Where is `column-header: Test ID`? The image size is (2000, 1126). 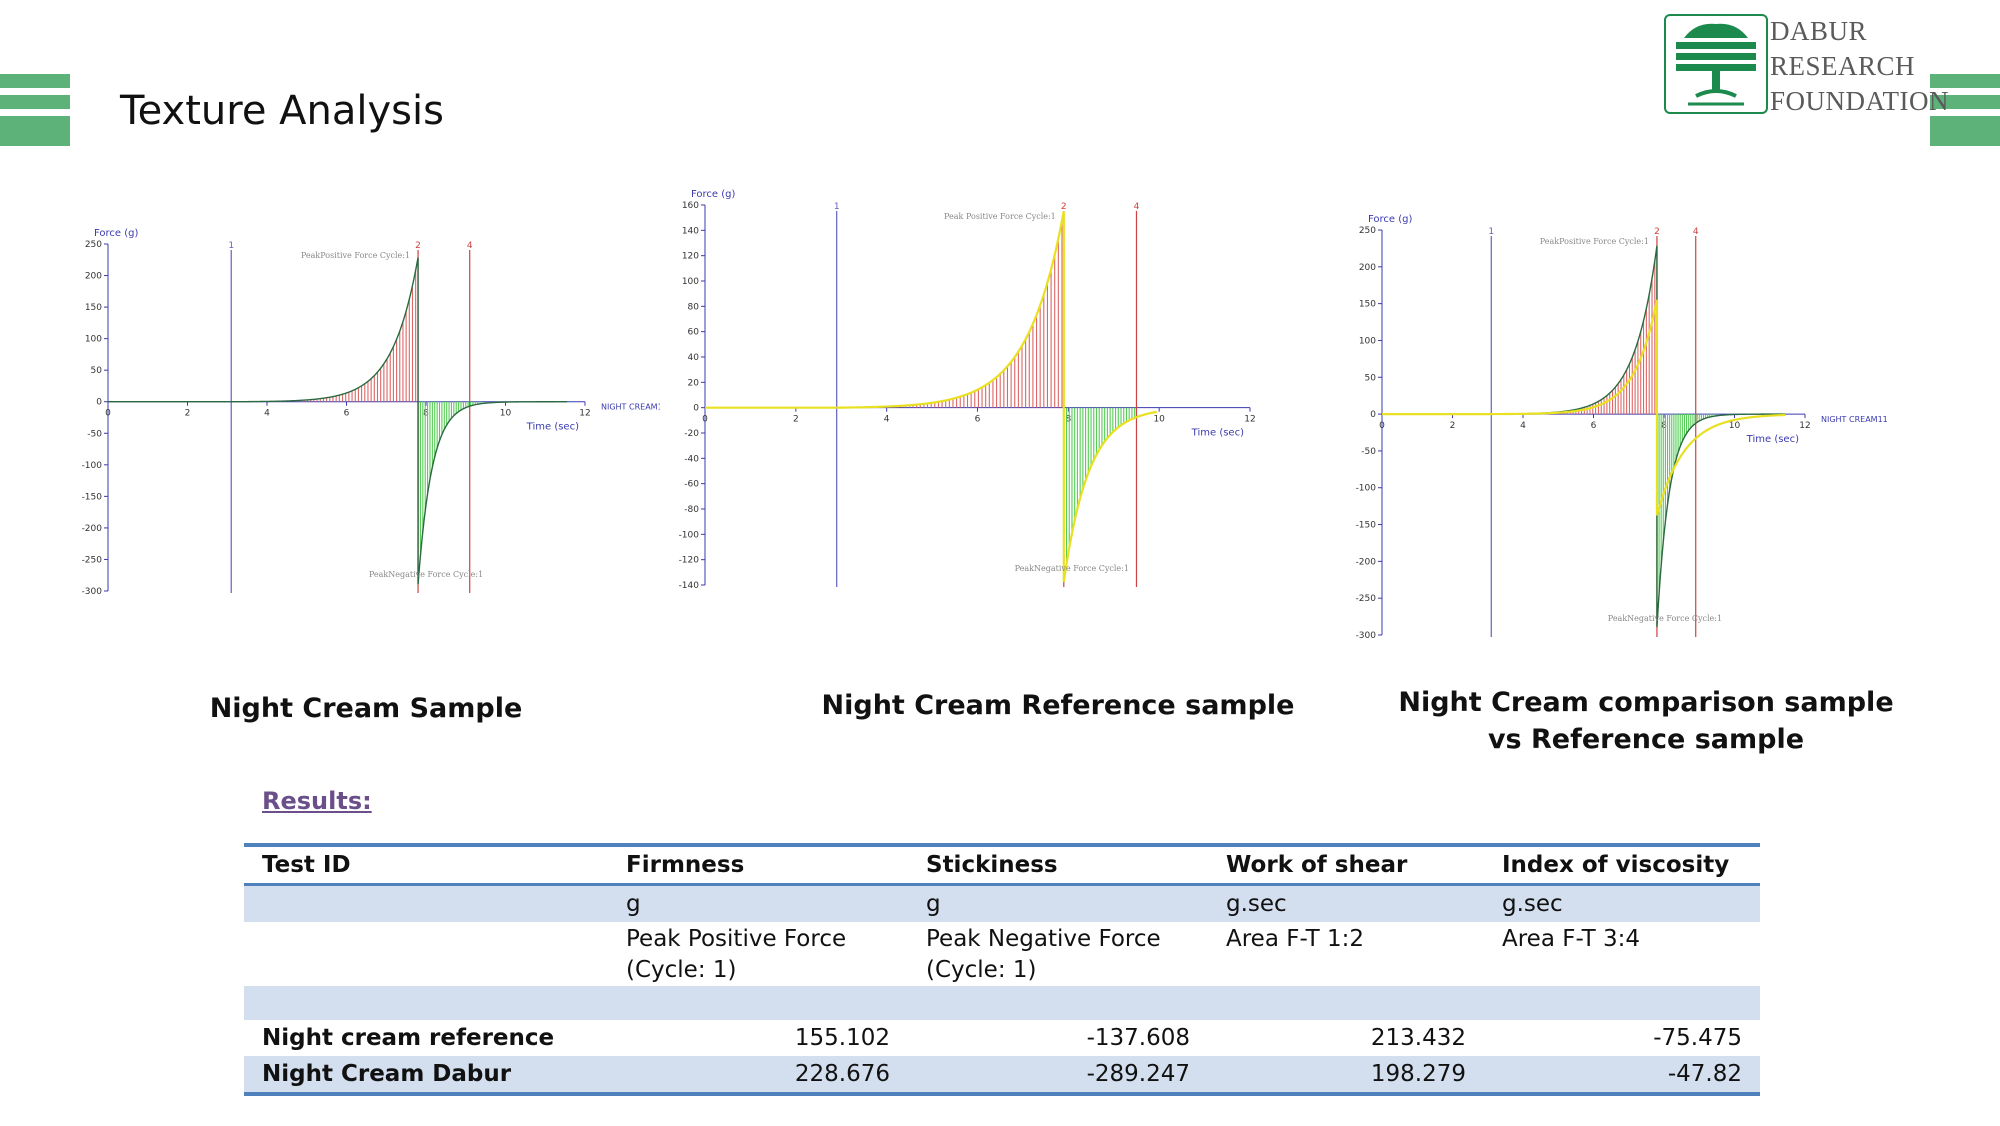
column-header: Test ID is located at coordinates (426, 864).